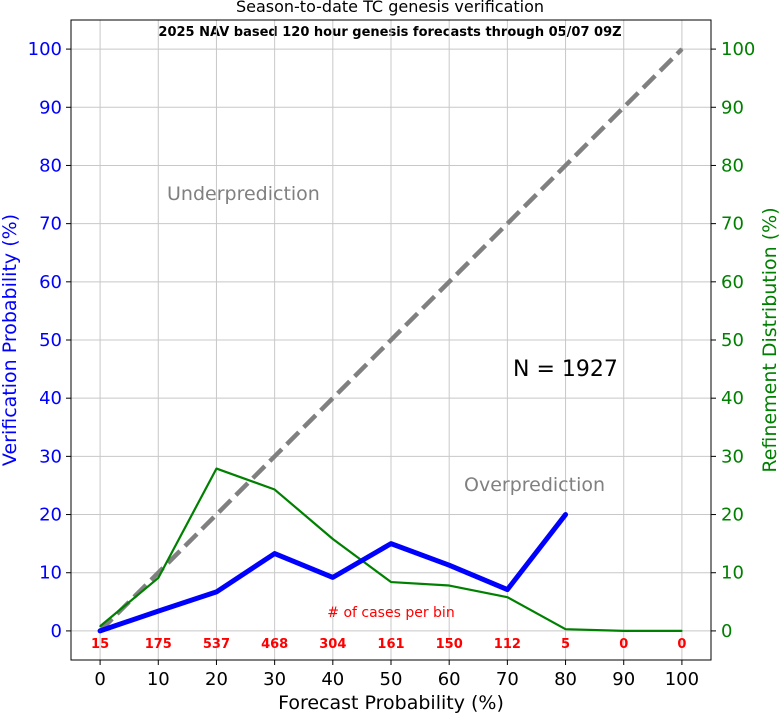 The height and width of the screenshot is (713, 779). I want to click on y-left-tick-label: 50, so click(50, 340).